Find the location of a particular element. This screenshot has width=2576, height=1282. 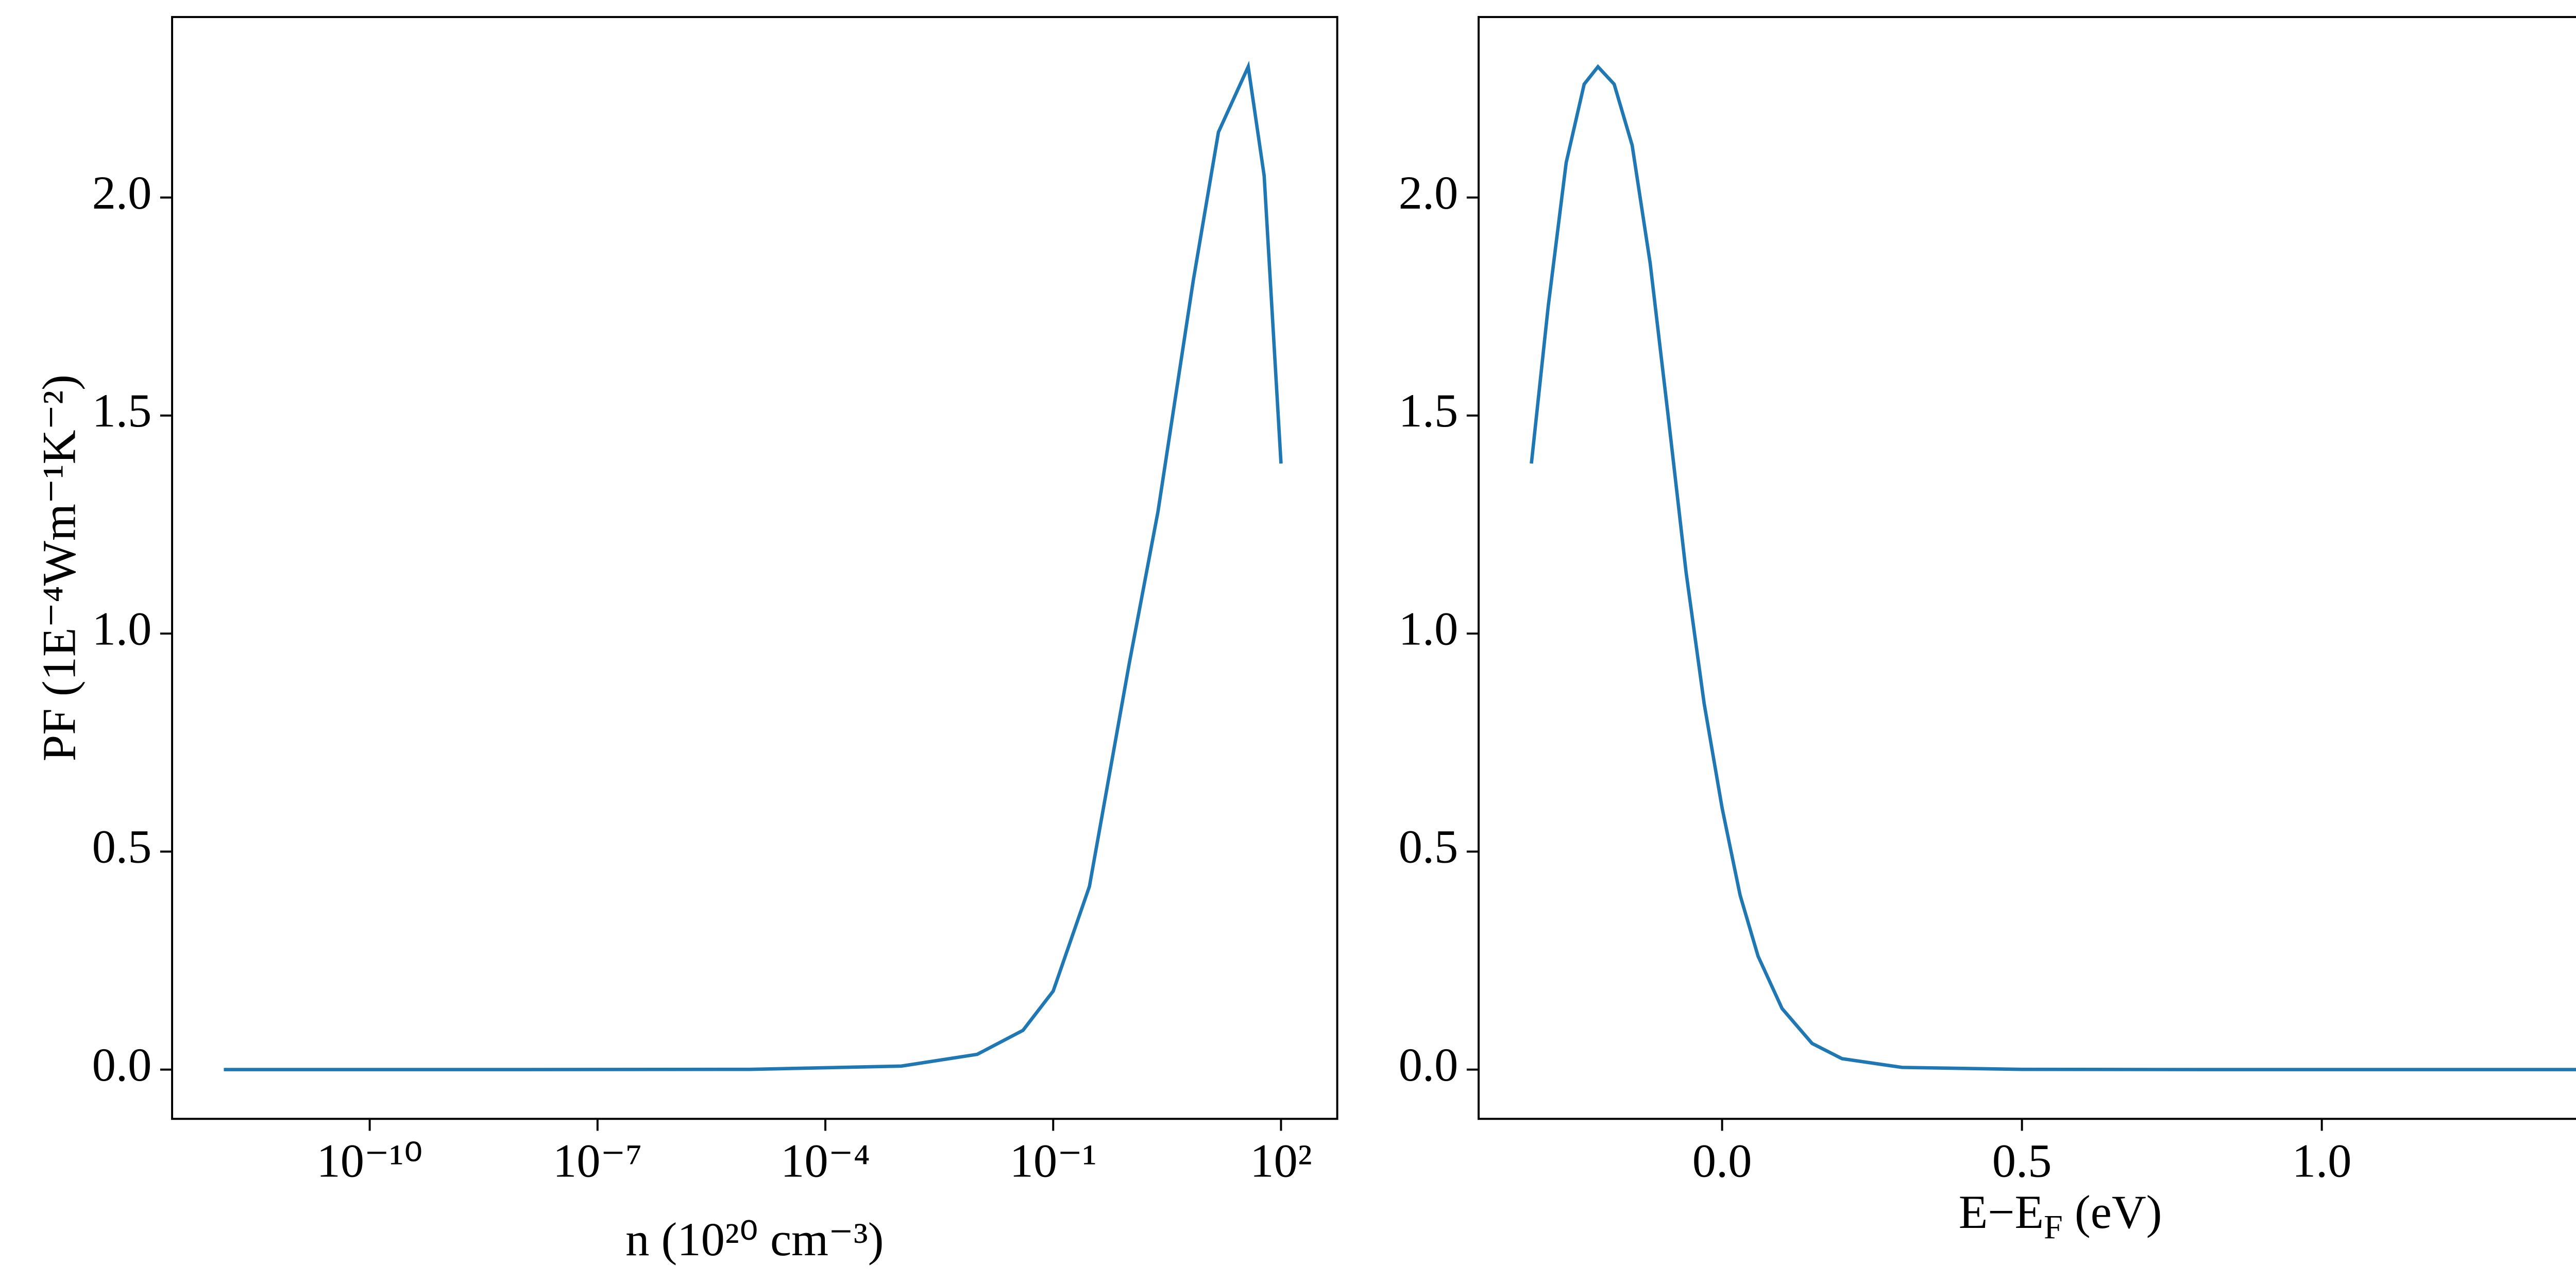

x-tick-label: 10² is located at coordinates (1281, 1162).